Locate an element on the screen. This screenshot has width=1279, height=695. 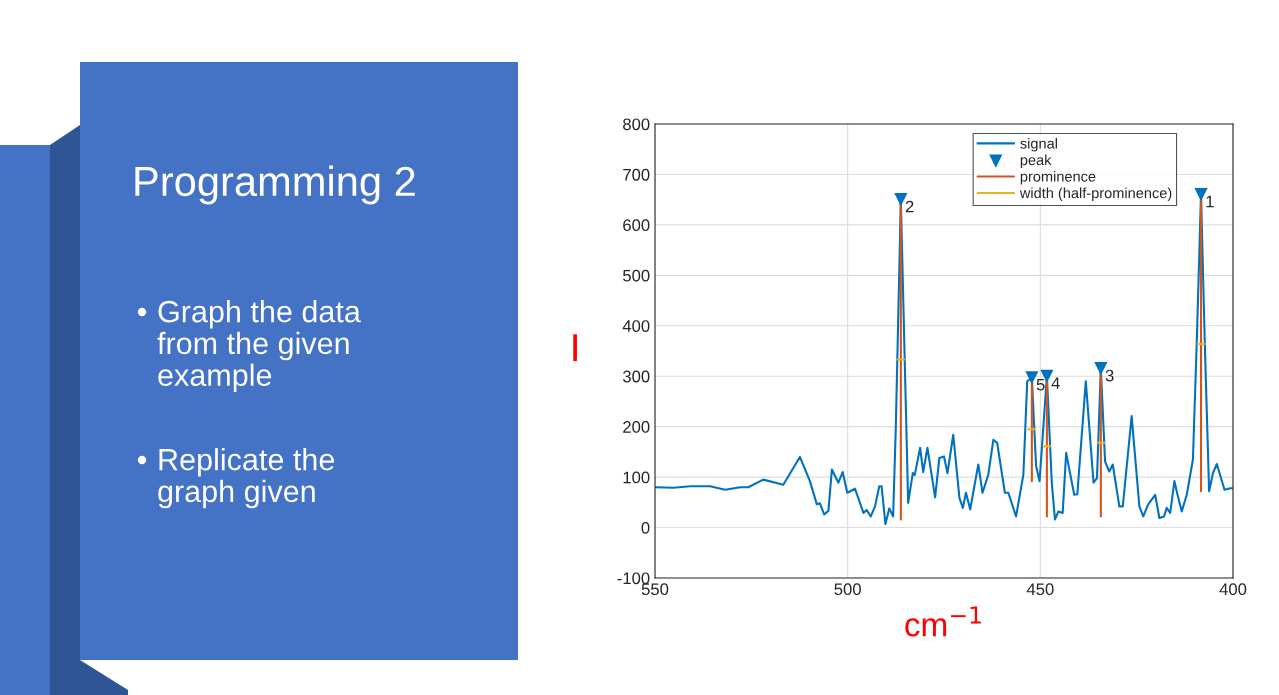
x-tick-label: 500 is located at coordinates (847, 589).